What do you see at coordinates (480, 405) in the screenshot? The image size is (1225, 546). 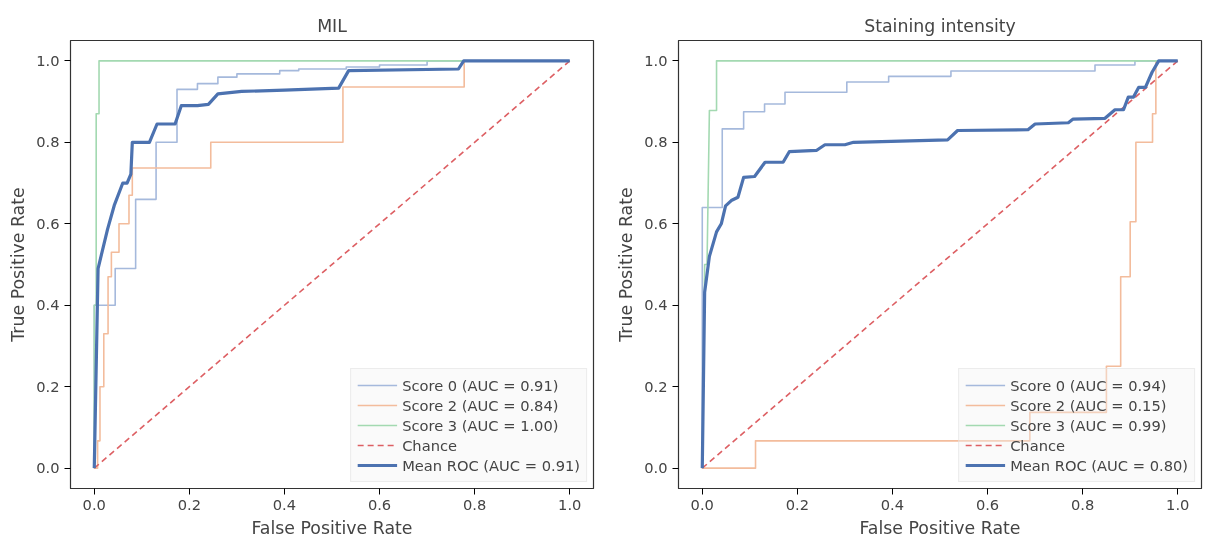 I see `legend-label: Score 2 (AUC = 0.84)` at bounding box center [480, 405].